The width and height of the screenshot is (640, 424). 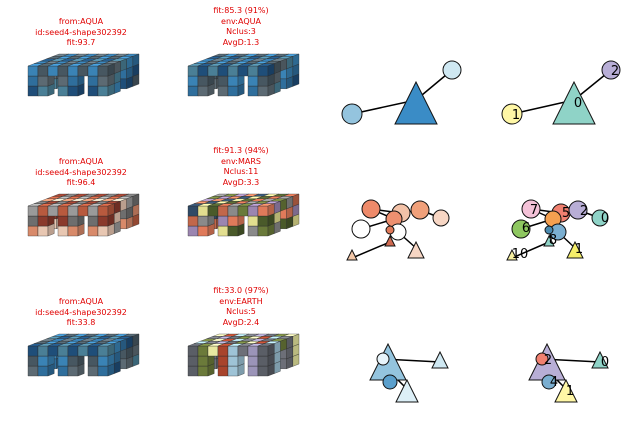 I want to click on fitted-shape-row3, so click(x=243, y=355).